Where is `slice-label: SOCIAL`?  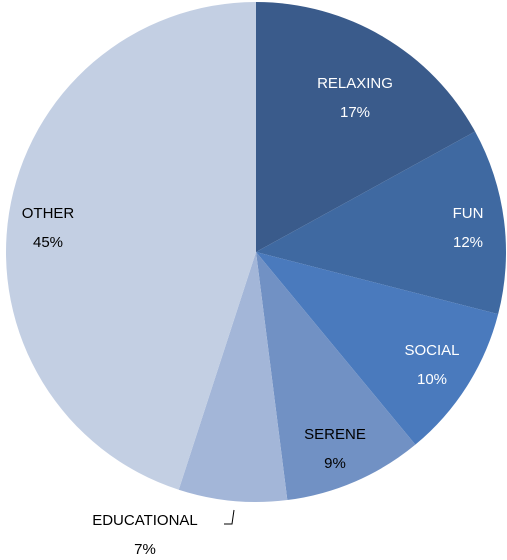 slice-label: SOCIAL is located at coordinates (431, 350).